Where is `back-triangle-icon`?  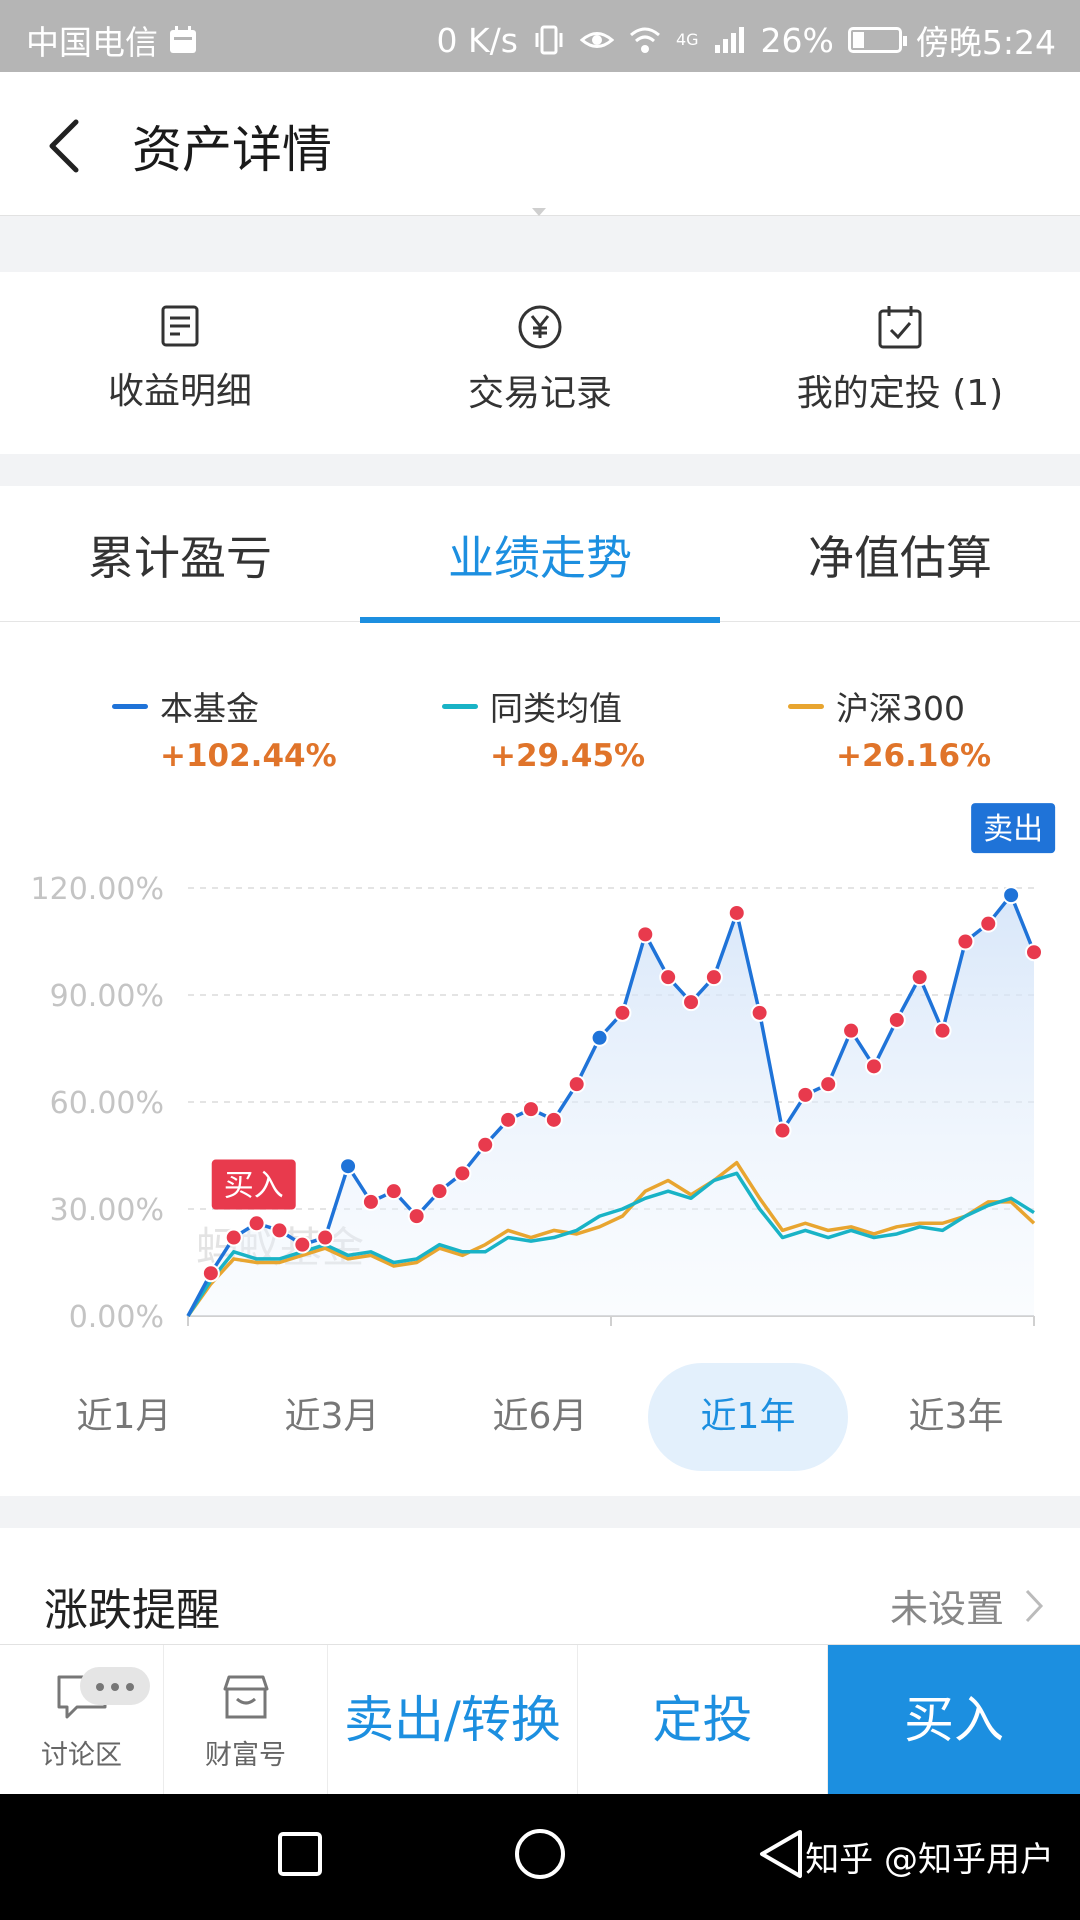
back-triangle-icon is located at coordinates (780, 1854).